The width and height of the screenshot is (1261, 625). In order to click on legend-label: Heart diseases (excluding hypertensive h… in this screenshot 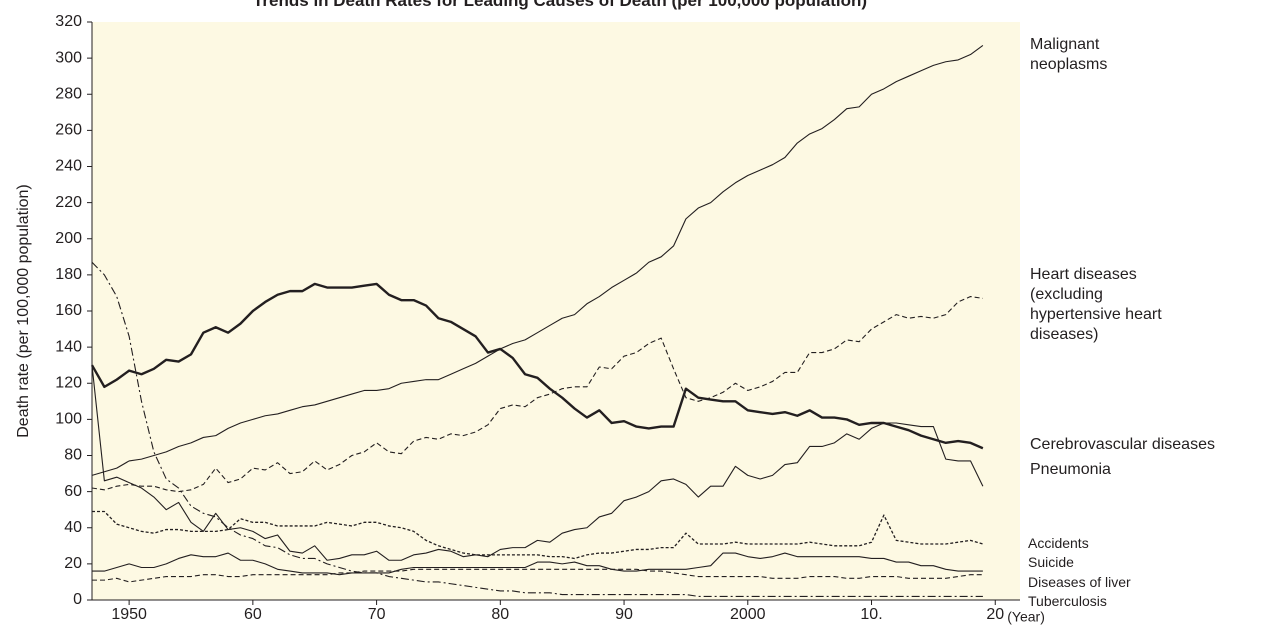, I will do `click(1096, 304)`.